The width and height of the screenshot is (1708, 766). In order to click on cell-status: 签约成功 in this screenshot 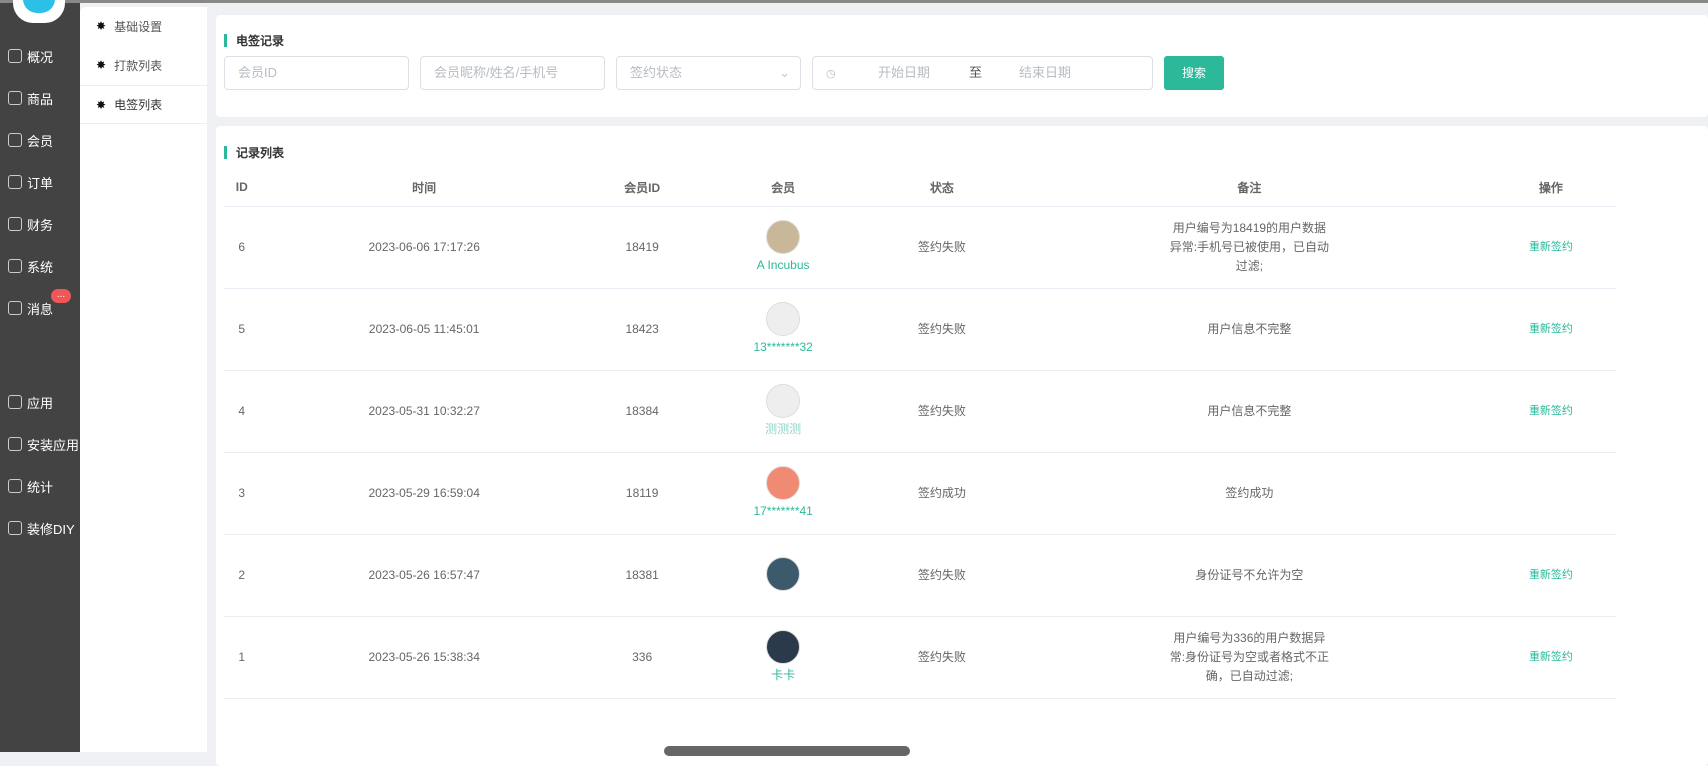, I will do `click(941, 493)`.